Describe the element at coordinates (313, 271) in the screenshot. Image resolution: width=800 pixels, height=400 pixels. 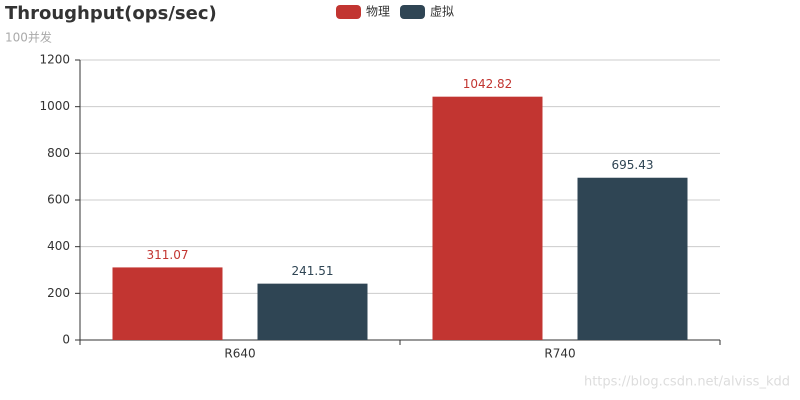
I see `value-label: 241.51` at that location.